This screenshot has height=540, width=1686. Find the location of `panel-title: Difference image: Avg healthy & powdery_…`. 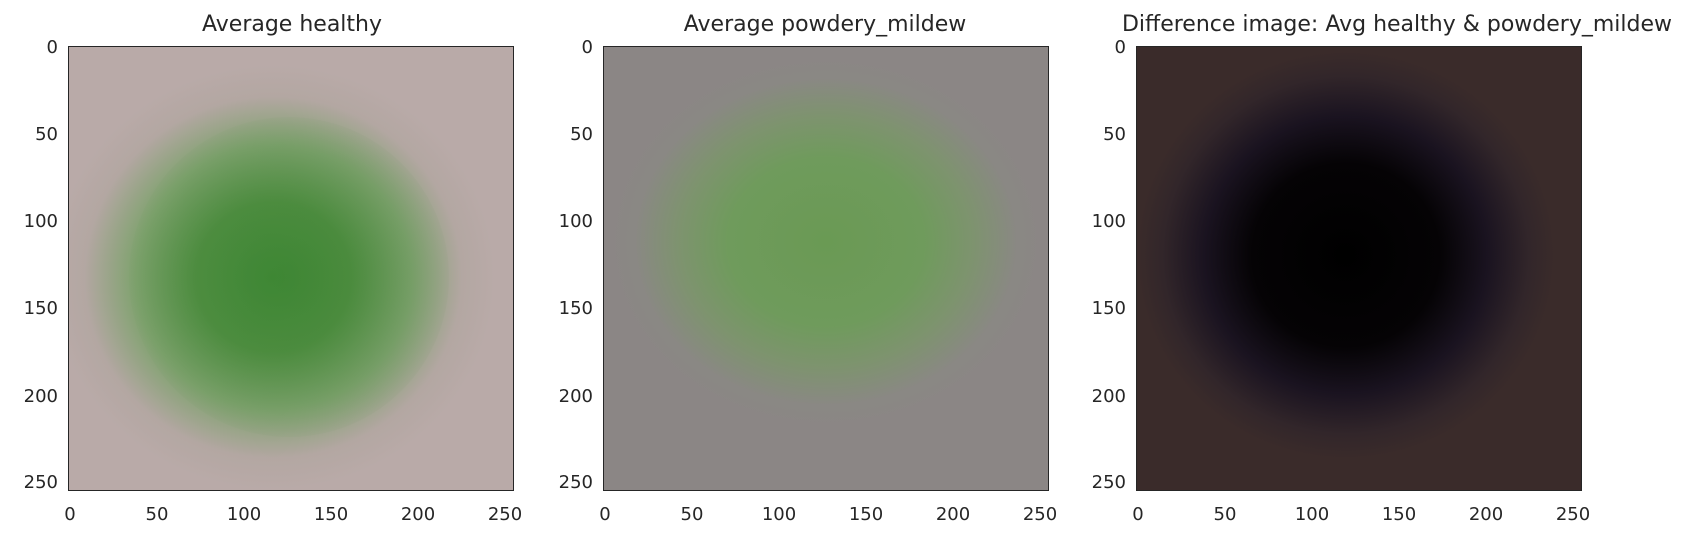

panel-title: Difference image: Avg healthy & powdery_… is located at coordinates (1397, 24).